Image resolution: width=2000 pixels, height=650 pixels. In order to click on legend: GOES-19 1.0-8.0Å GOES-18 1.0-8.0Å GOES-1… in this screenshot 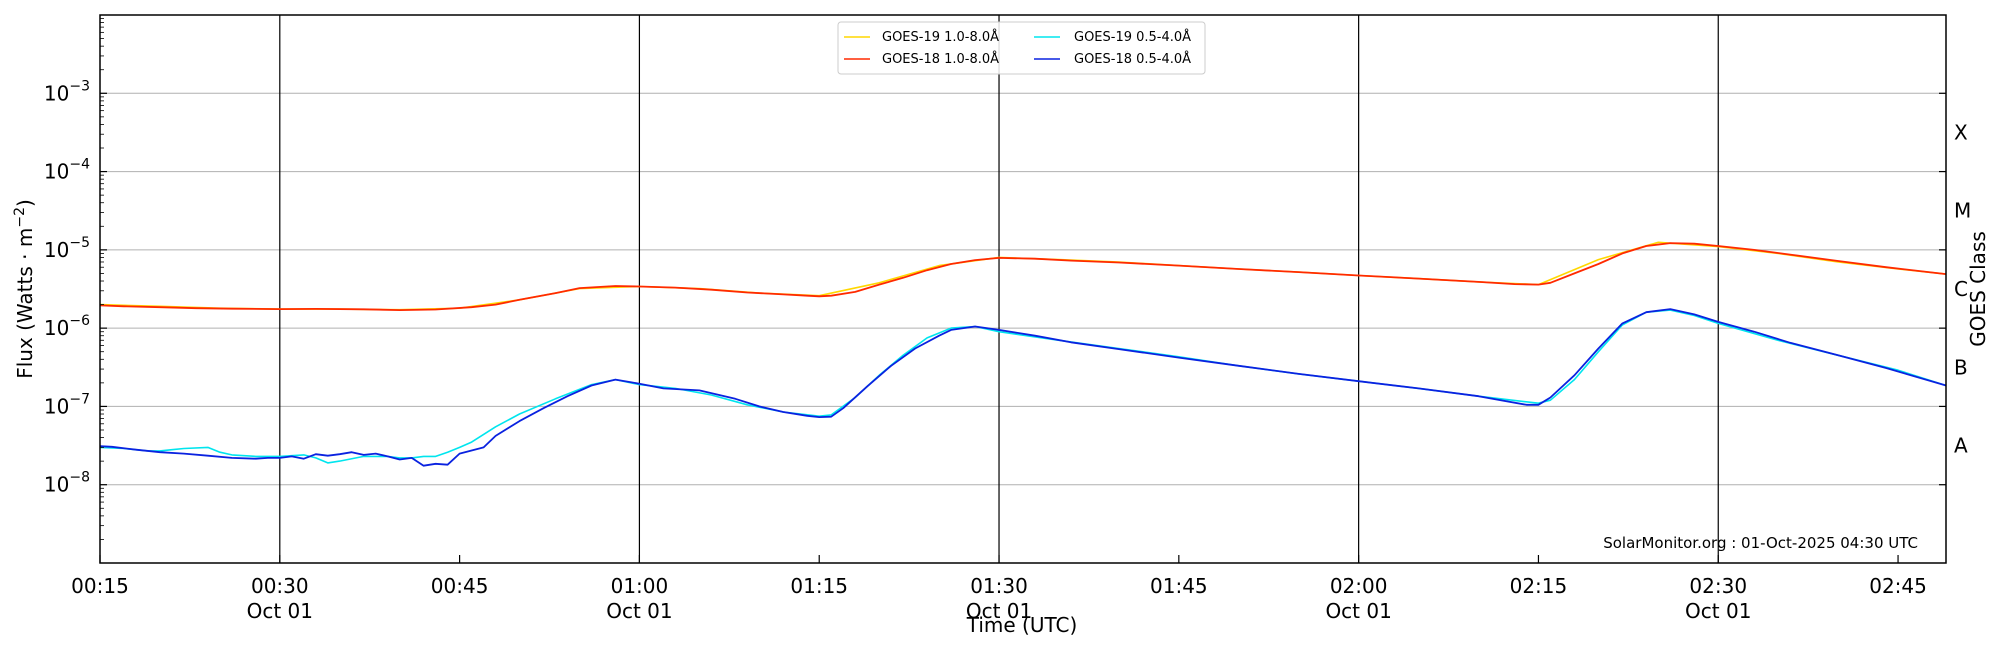, I will do `click(1021, 48)`.